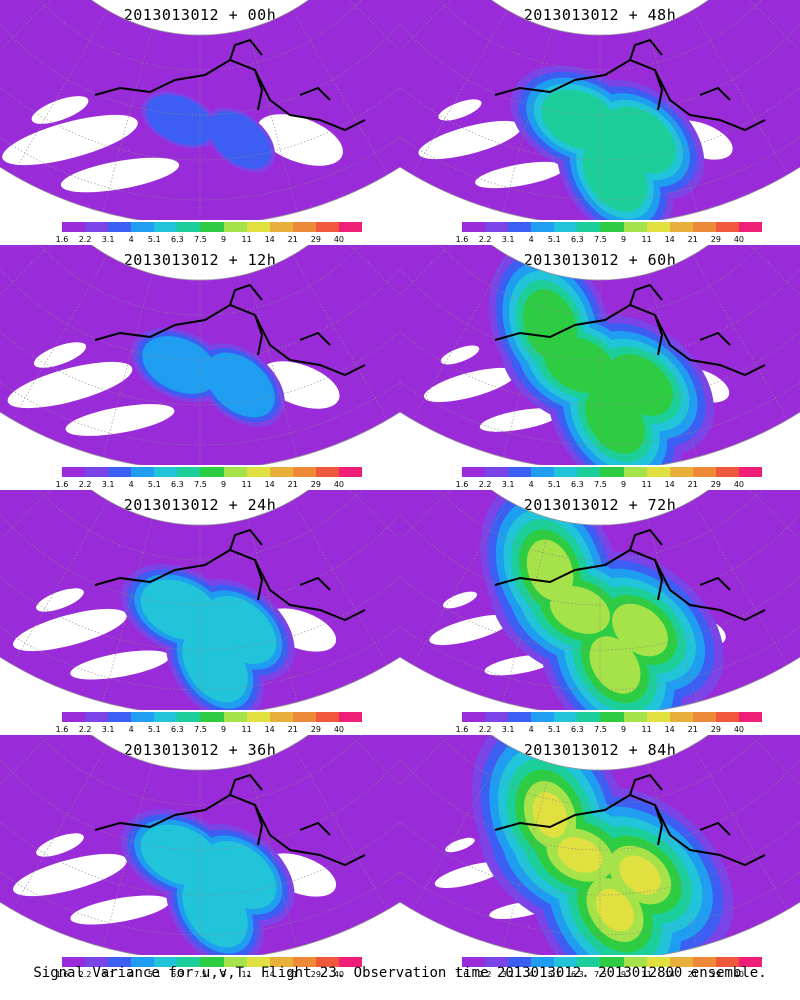 The height and width of the screenshot is (1000, 800). What do you see at coordinates (200, 355) in the screenshot?
I see `map-border` at bounding box center [200, 355].